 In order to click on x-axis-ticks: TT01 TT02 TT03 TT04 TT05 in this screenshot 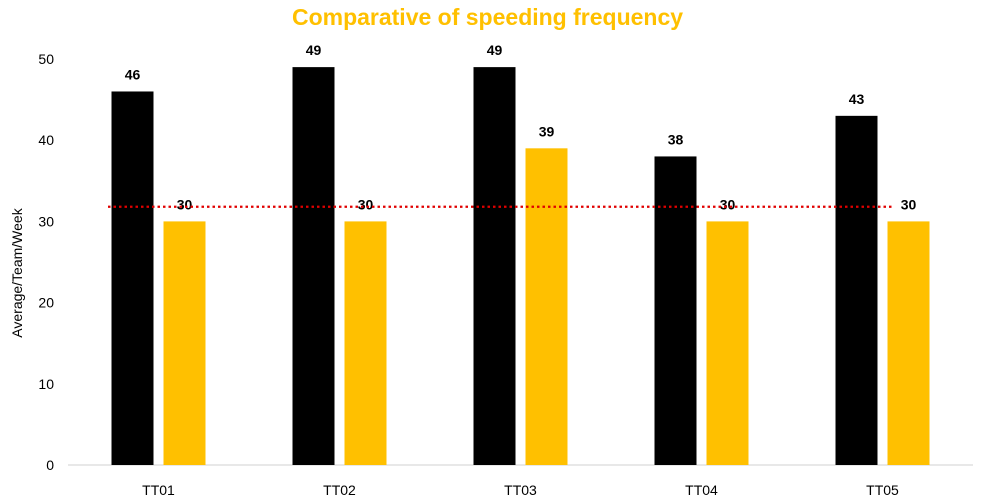, I will do `click(520, 490)`.